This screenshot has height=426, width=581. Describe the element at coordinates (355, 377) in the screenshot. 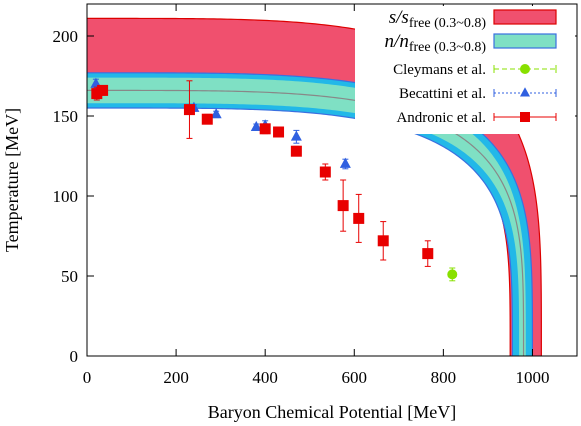

I see `x-tick-label: 600` at that location.